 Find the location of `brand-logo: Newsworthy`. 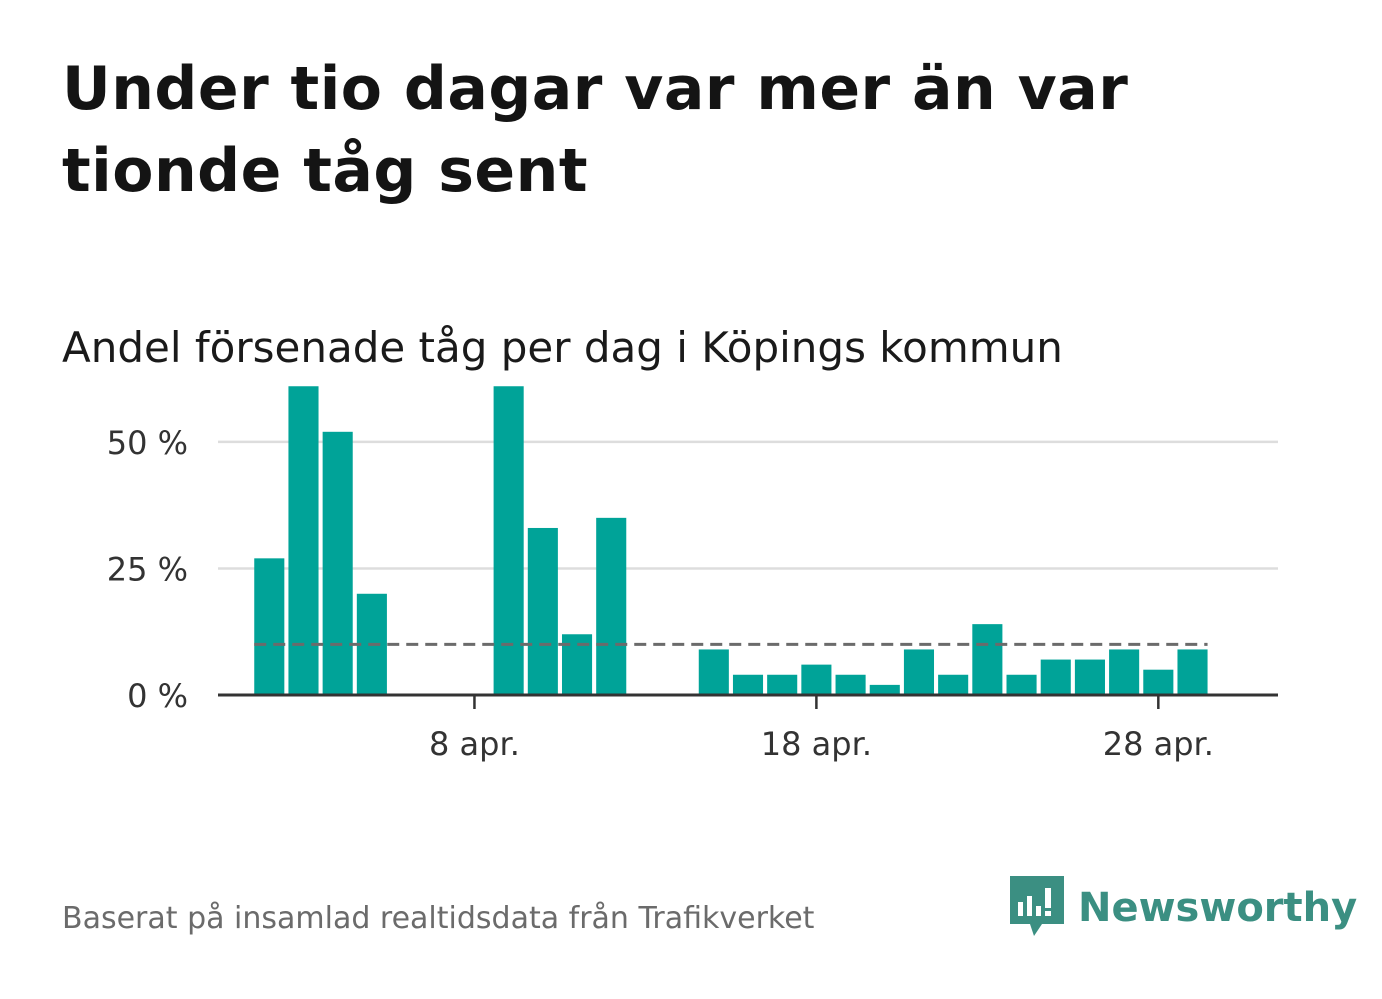

brand-logo: Newsworthy is located at coordinates (1183, 908).